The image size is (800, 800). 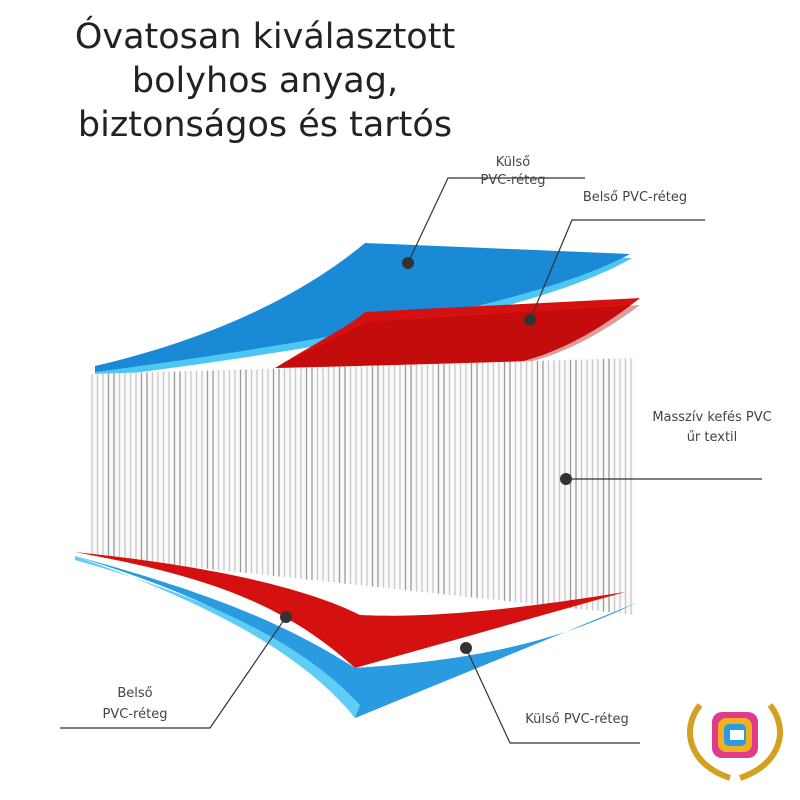 I want to click on label: űr textil, so click(x=712, y=437).